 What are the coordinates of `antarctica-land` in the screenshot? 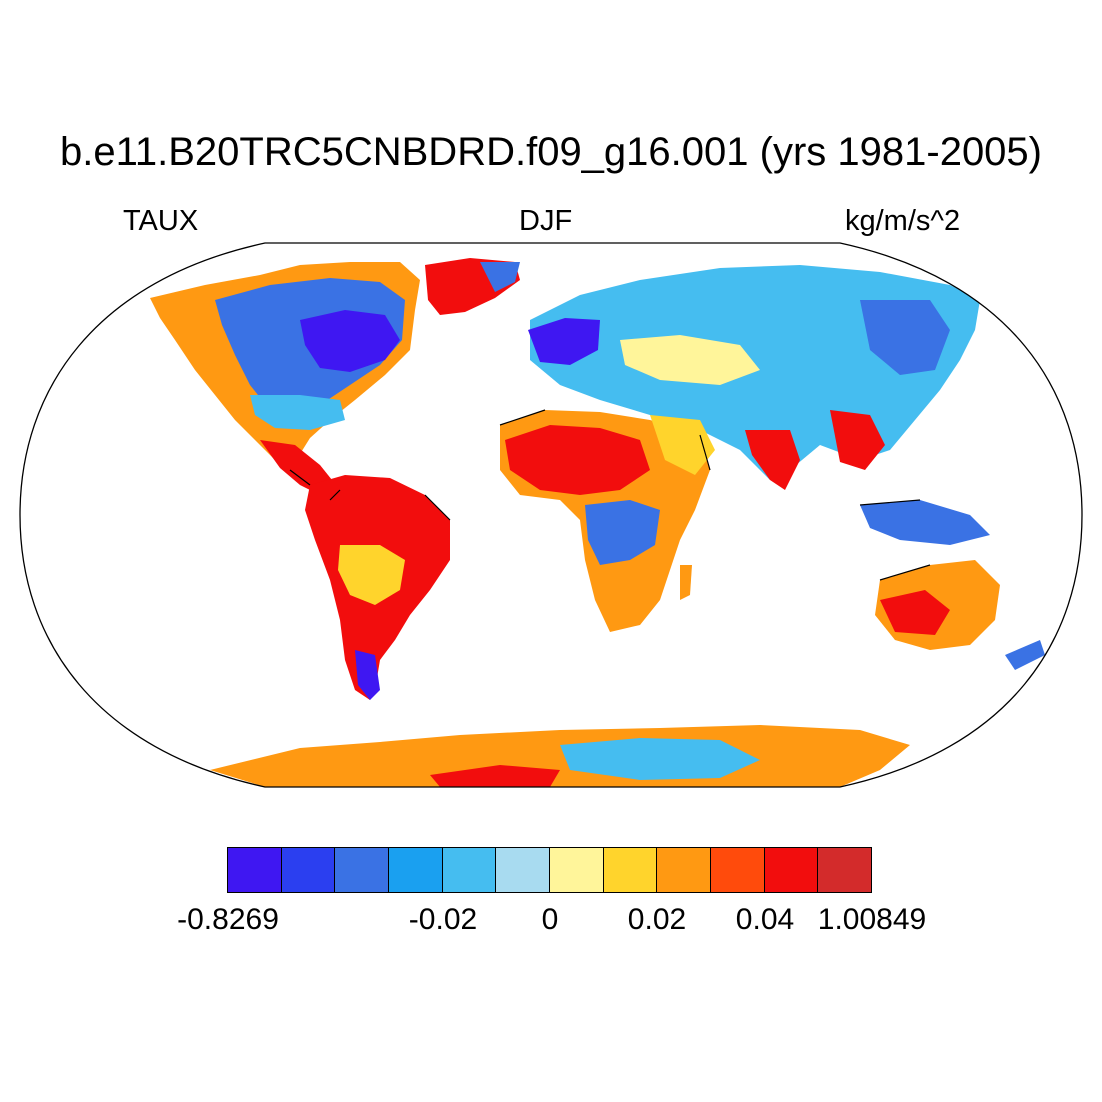 It's located at (560, 756).